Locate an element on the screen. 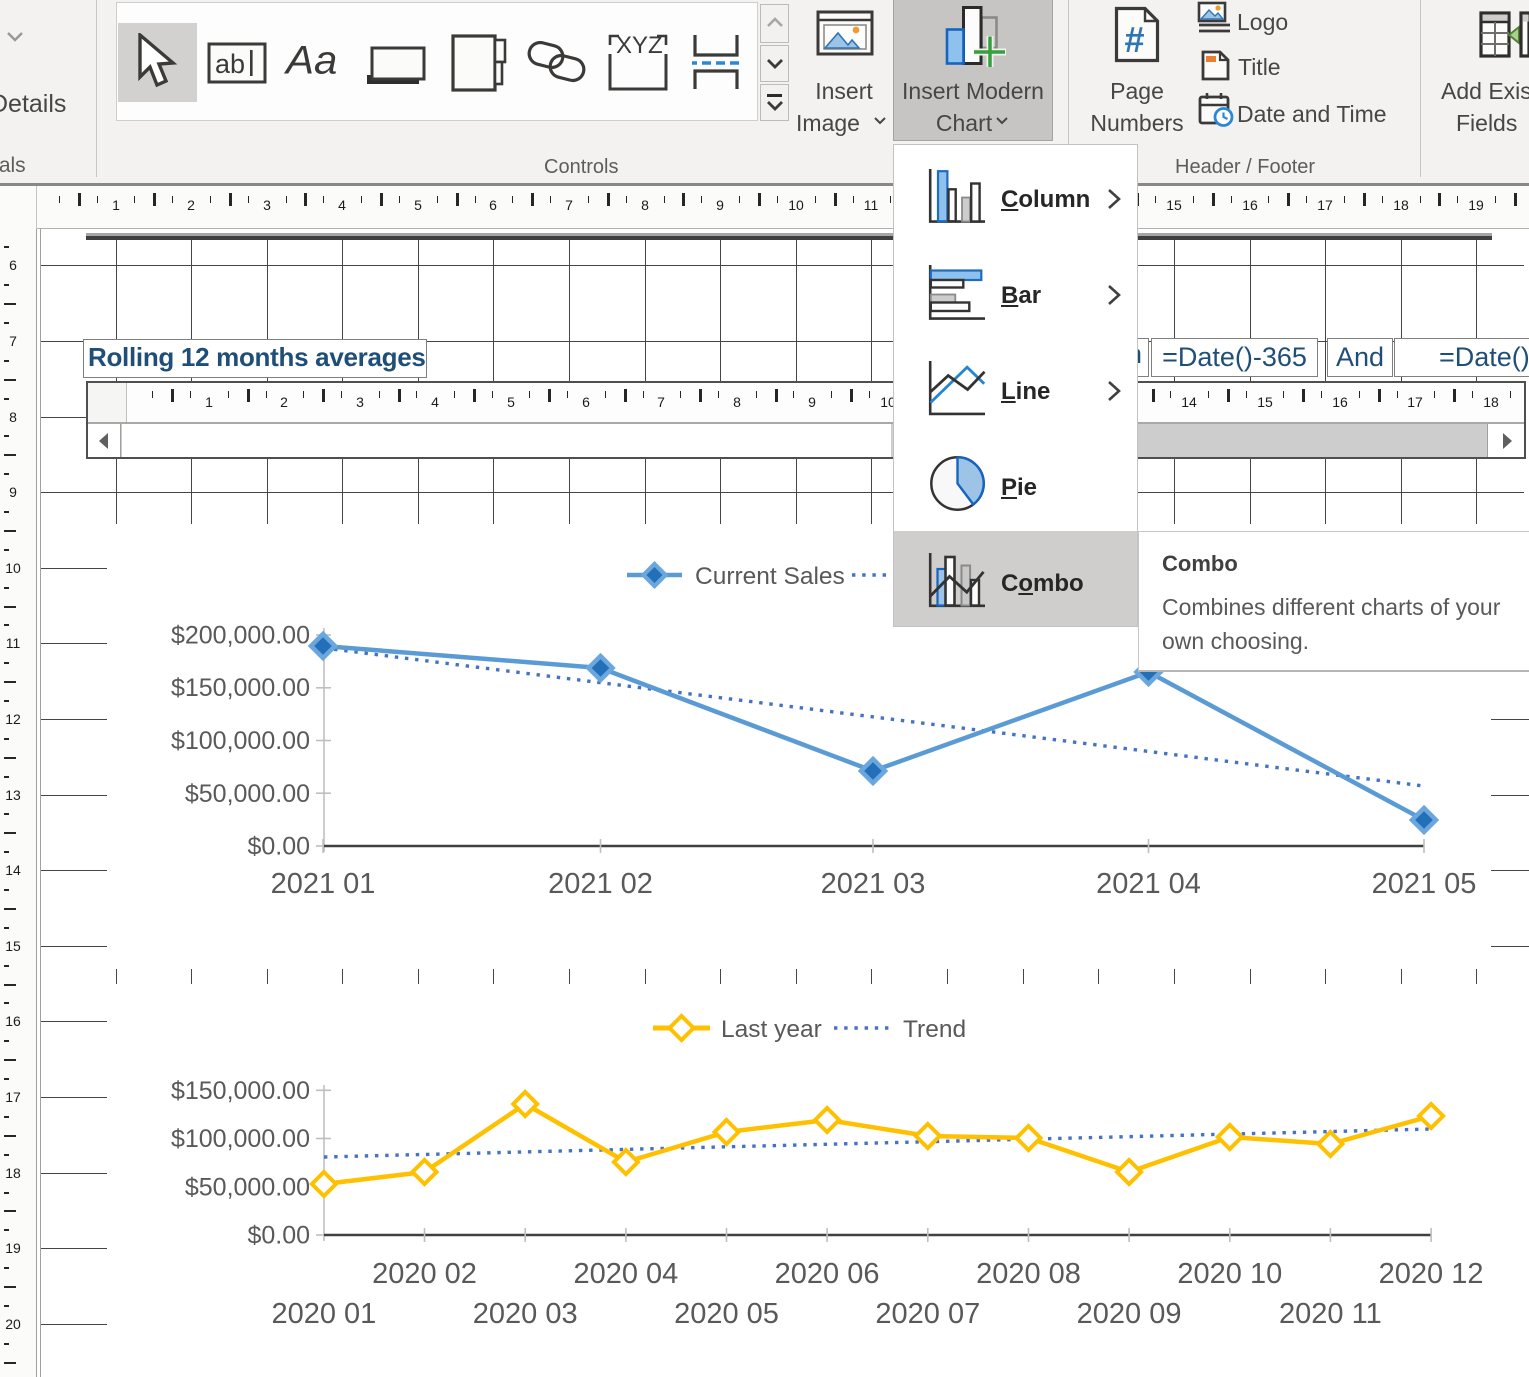 The width and height of the screenshot is (1529, 1377). svg-text: 2020 02 is located at coordinates (424, 1274).